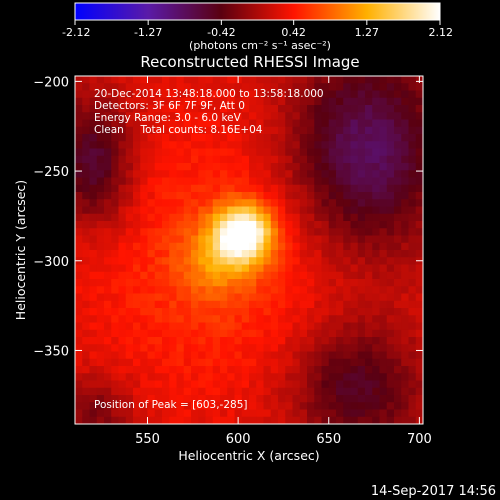 Image resolution: width=500 pixels, height=500 pixels. Describe the element at coordinates (51, 82) in the screenshot. I see `y-tick-label: −200` at that location.